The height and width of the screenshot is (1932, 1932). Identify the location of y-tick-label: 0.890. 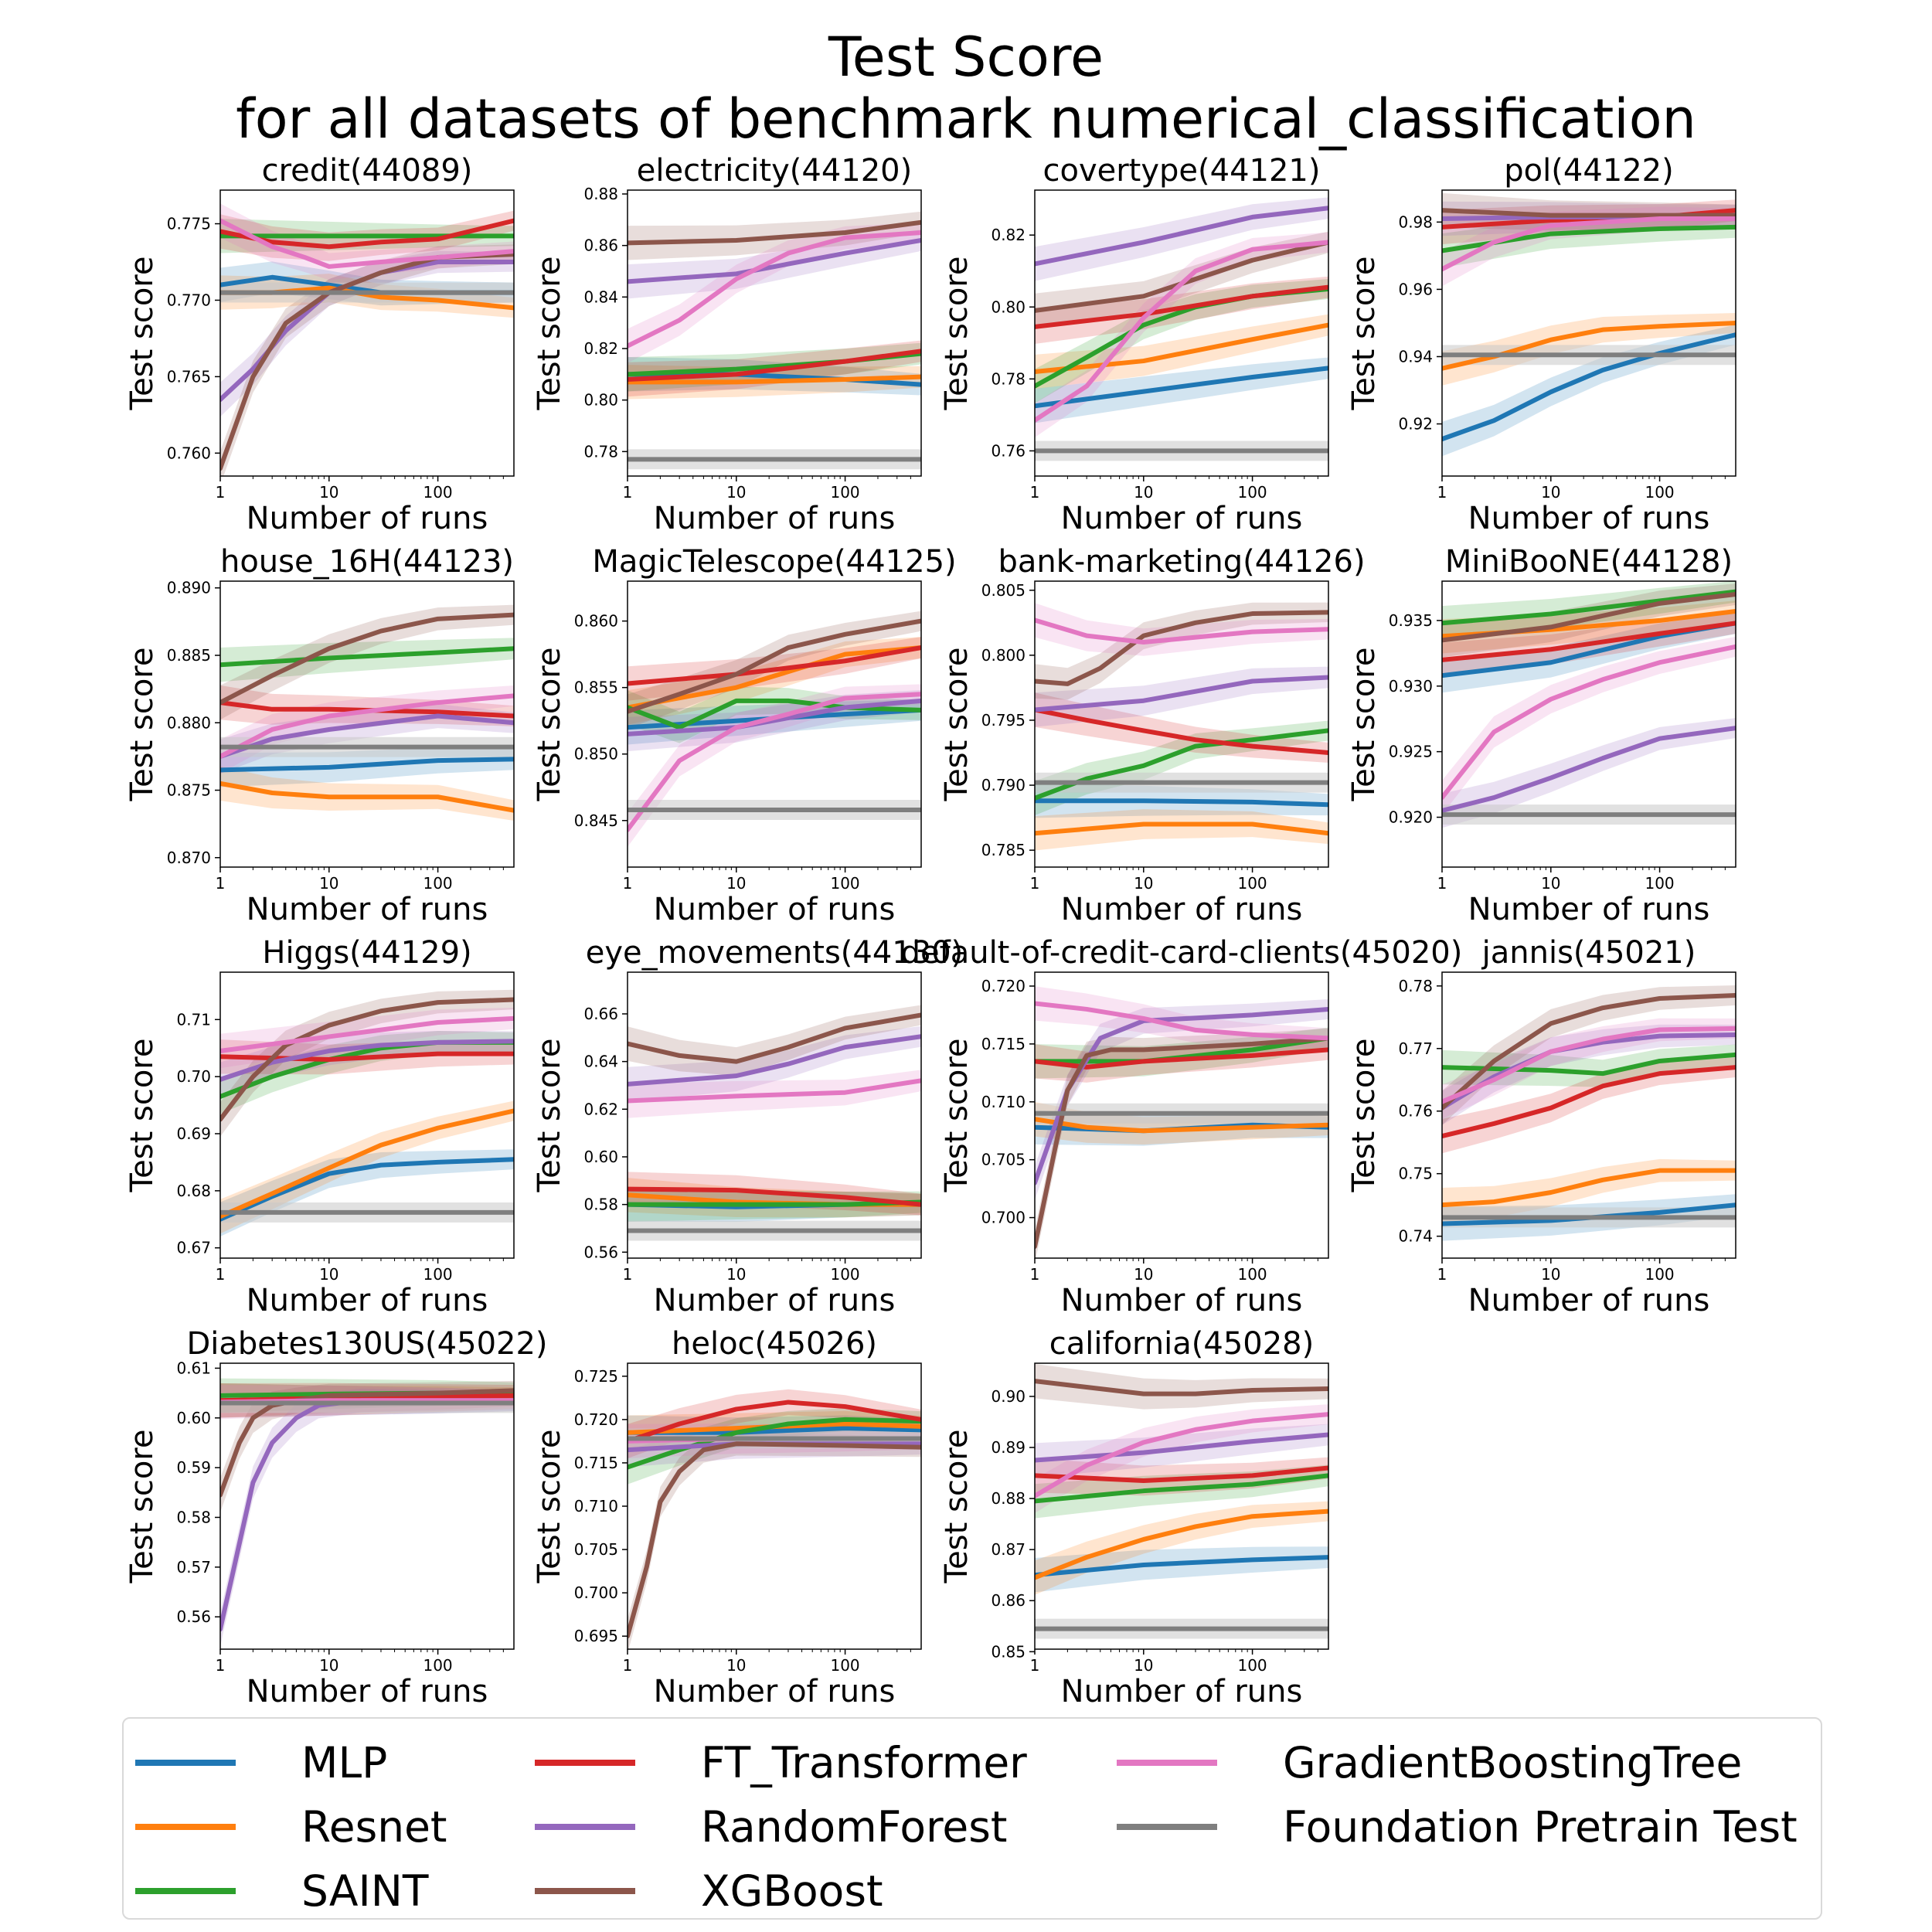
(189, 588).